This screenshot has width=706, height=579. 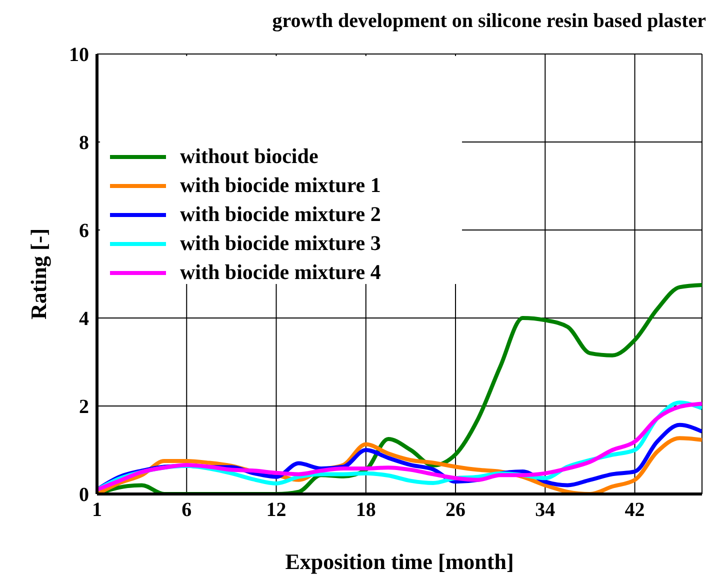 What do you see at coordinates (276, 510) in the screenshot?
I see `x-tick-label: 12` at bounding box center [276, 510].